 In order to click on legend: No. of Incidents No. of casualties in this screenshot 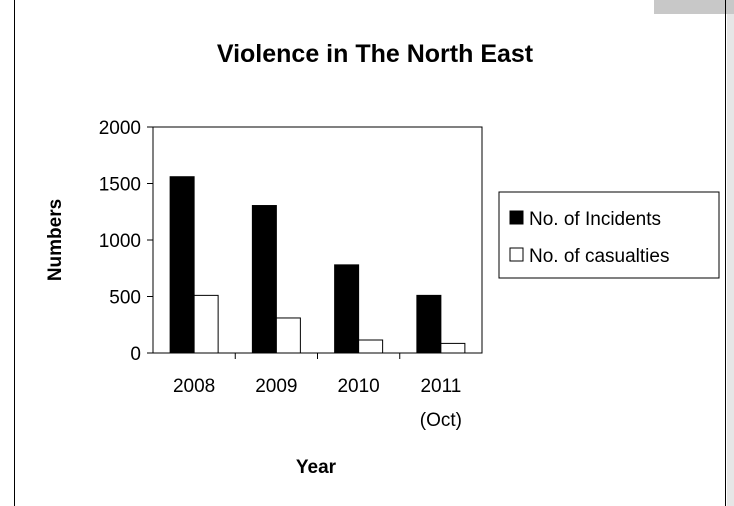, I will do `click(609, 235)`.